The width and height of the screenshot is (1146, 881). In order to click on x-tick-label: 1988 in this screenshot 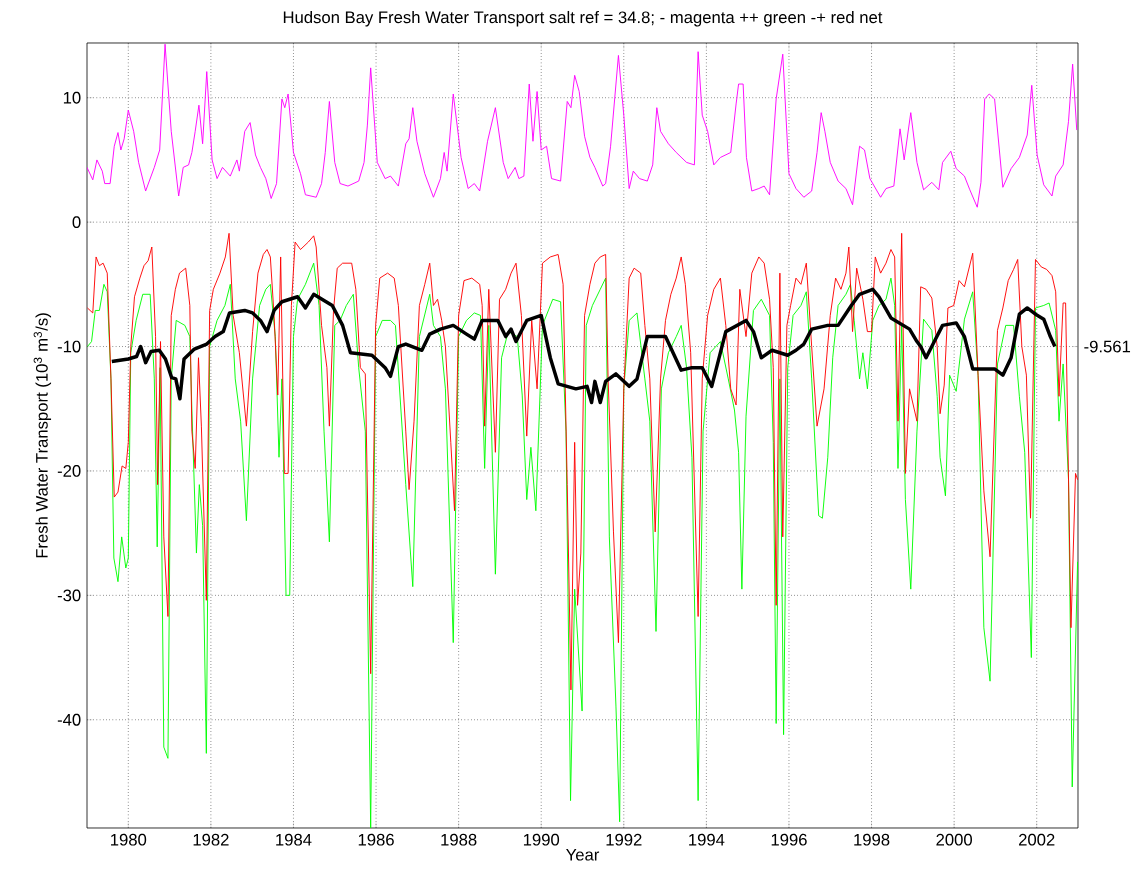, I will do `click(459, 839)`.